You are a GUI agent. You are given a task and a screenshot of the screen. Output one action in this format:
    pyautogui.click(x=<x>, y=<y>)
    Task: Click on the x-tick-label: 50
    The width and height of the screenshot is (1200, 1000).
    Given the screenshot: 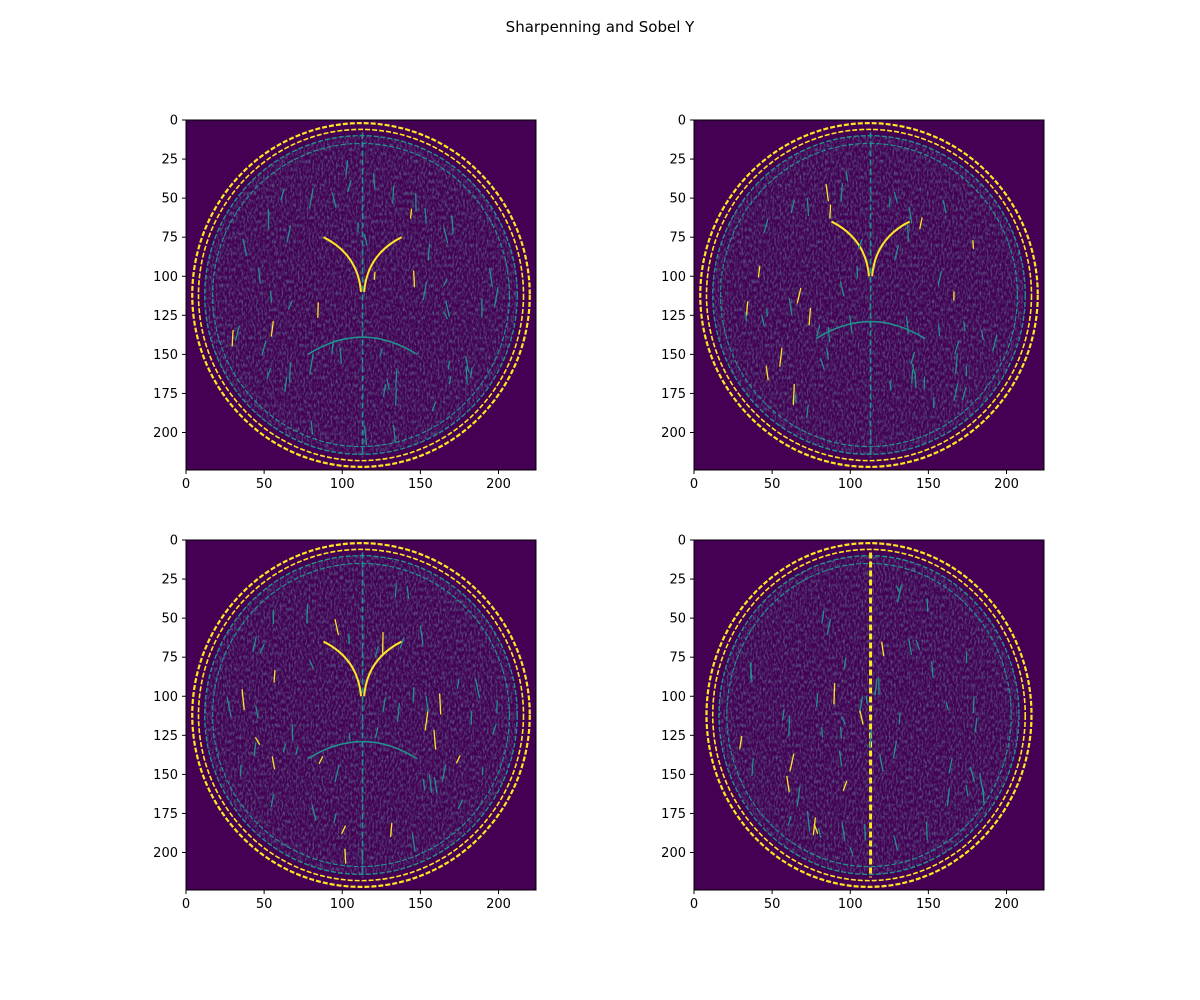 What is the action you would take?
    pyautogui.click(x=264, y=904)
    